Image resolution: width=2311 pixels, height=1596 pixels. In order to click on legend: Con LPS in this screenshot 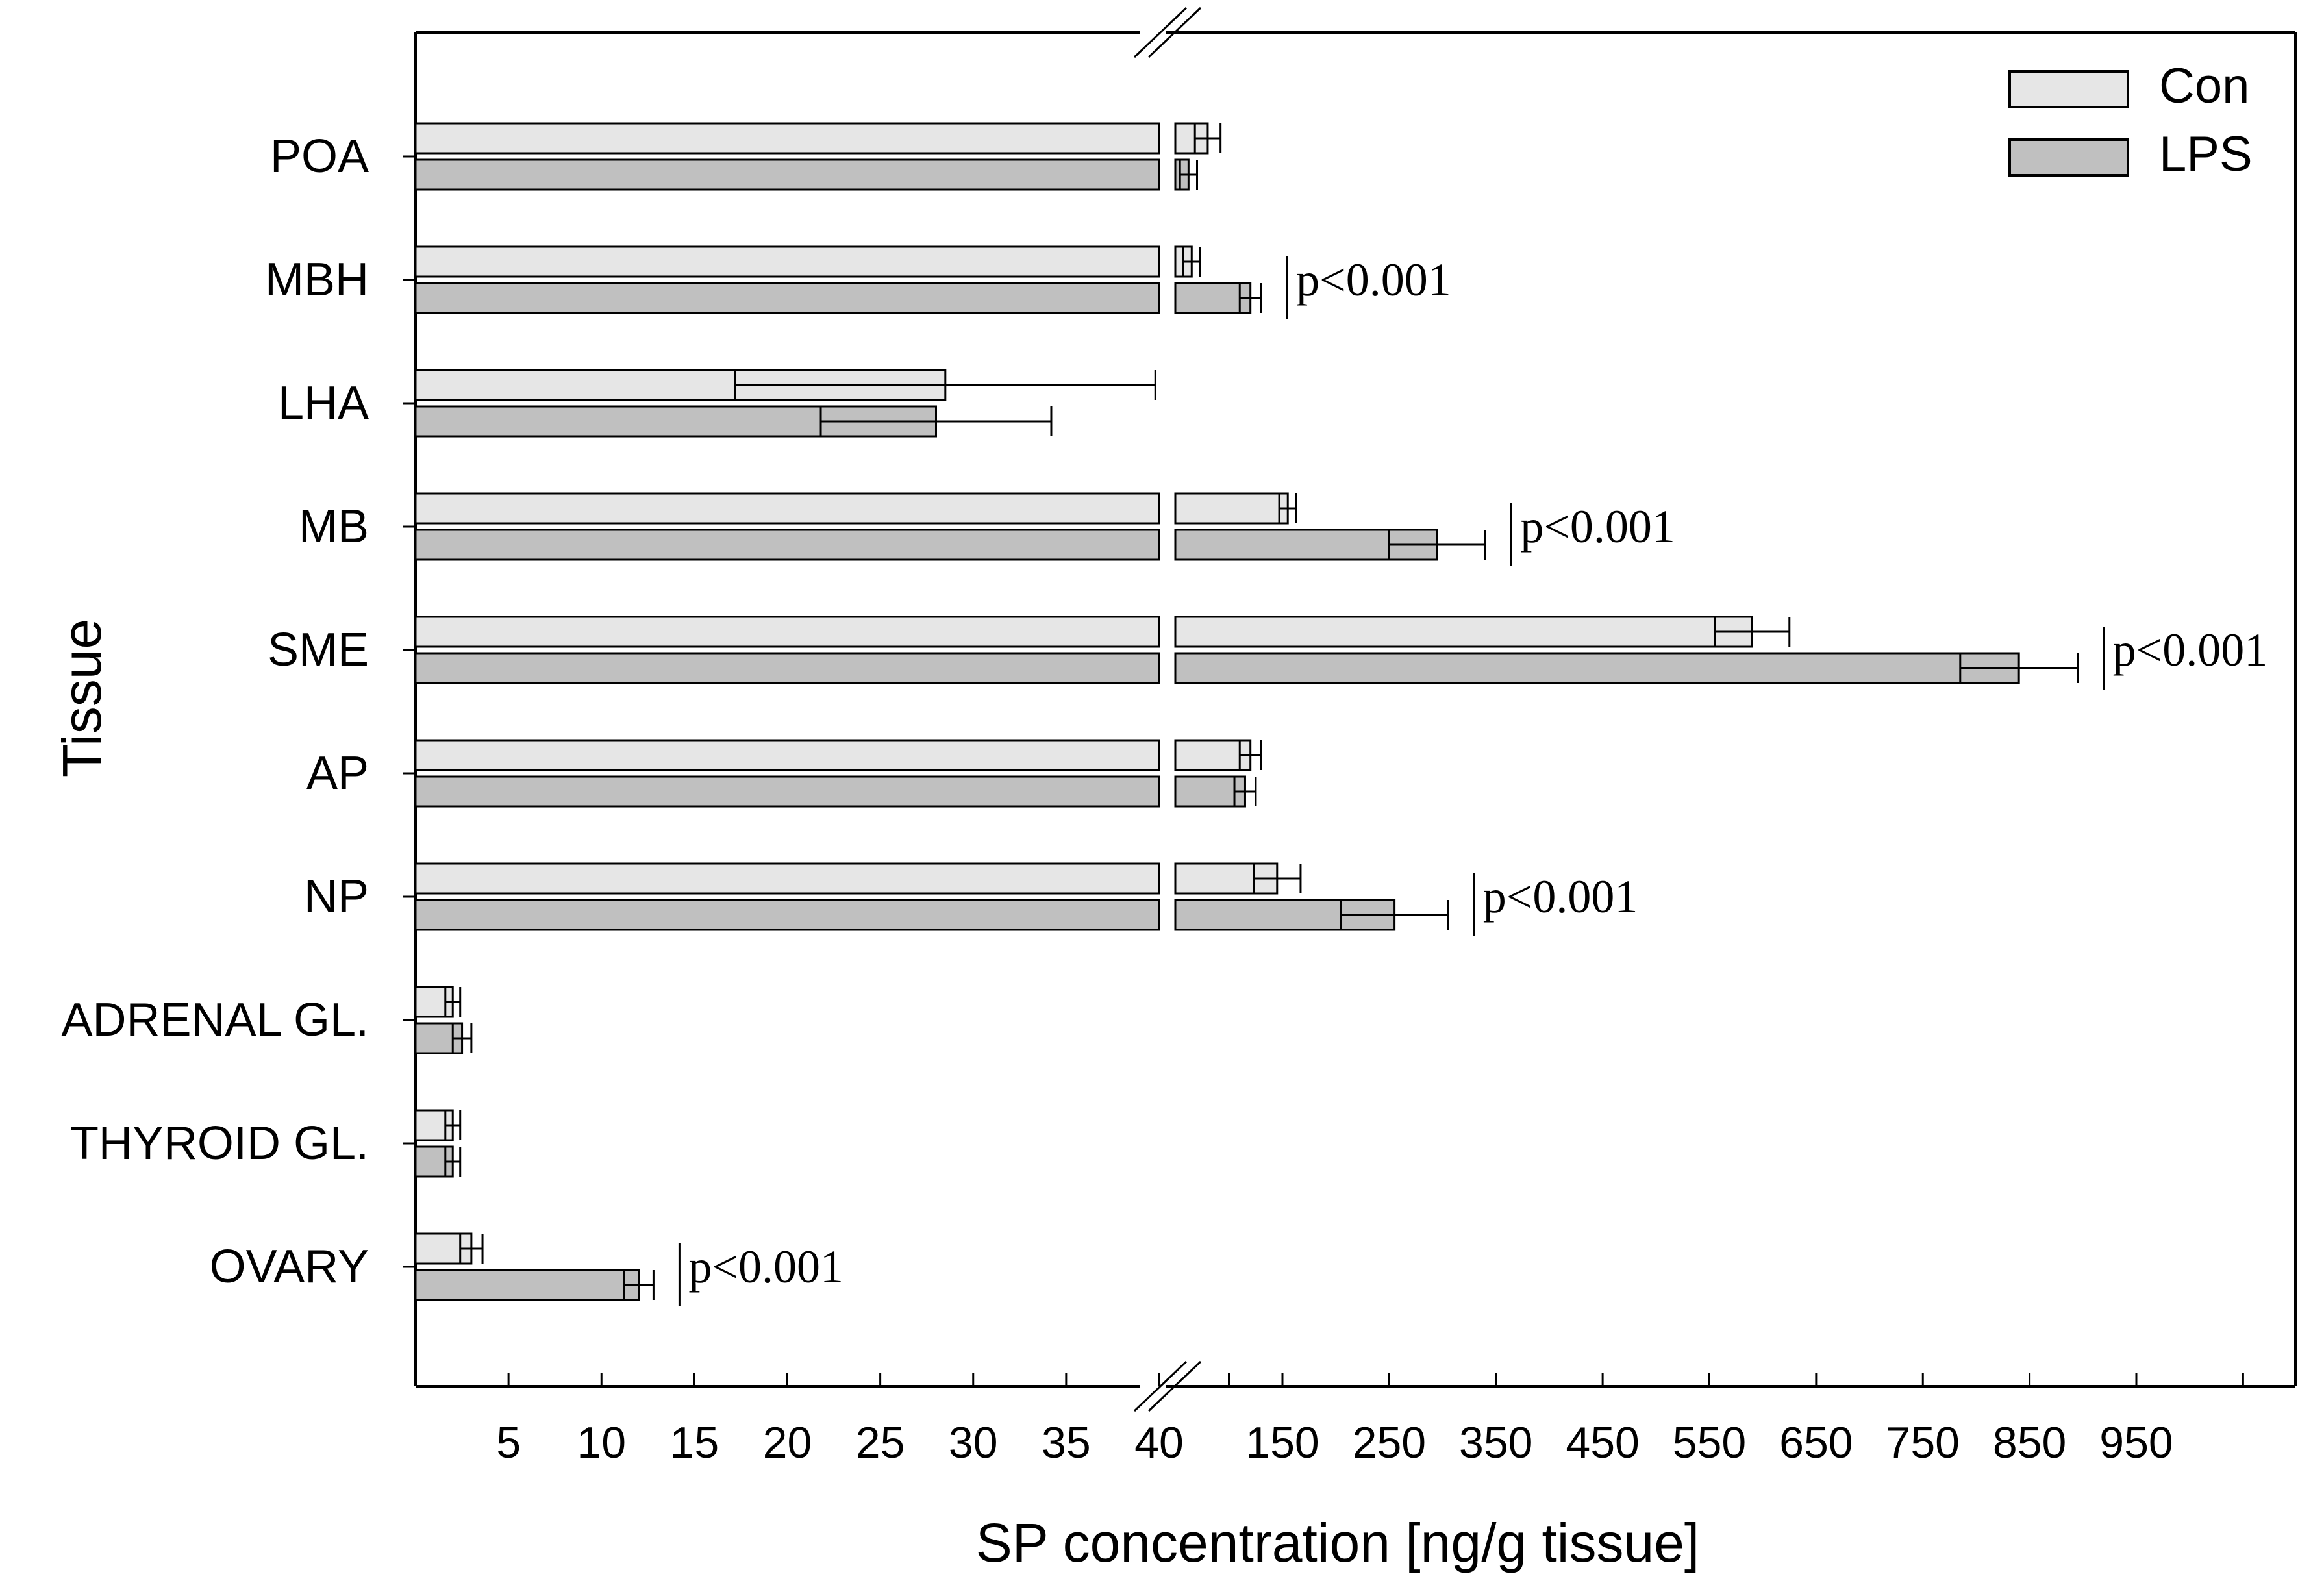, I will do `click(2130, 120)`.